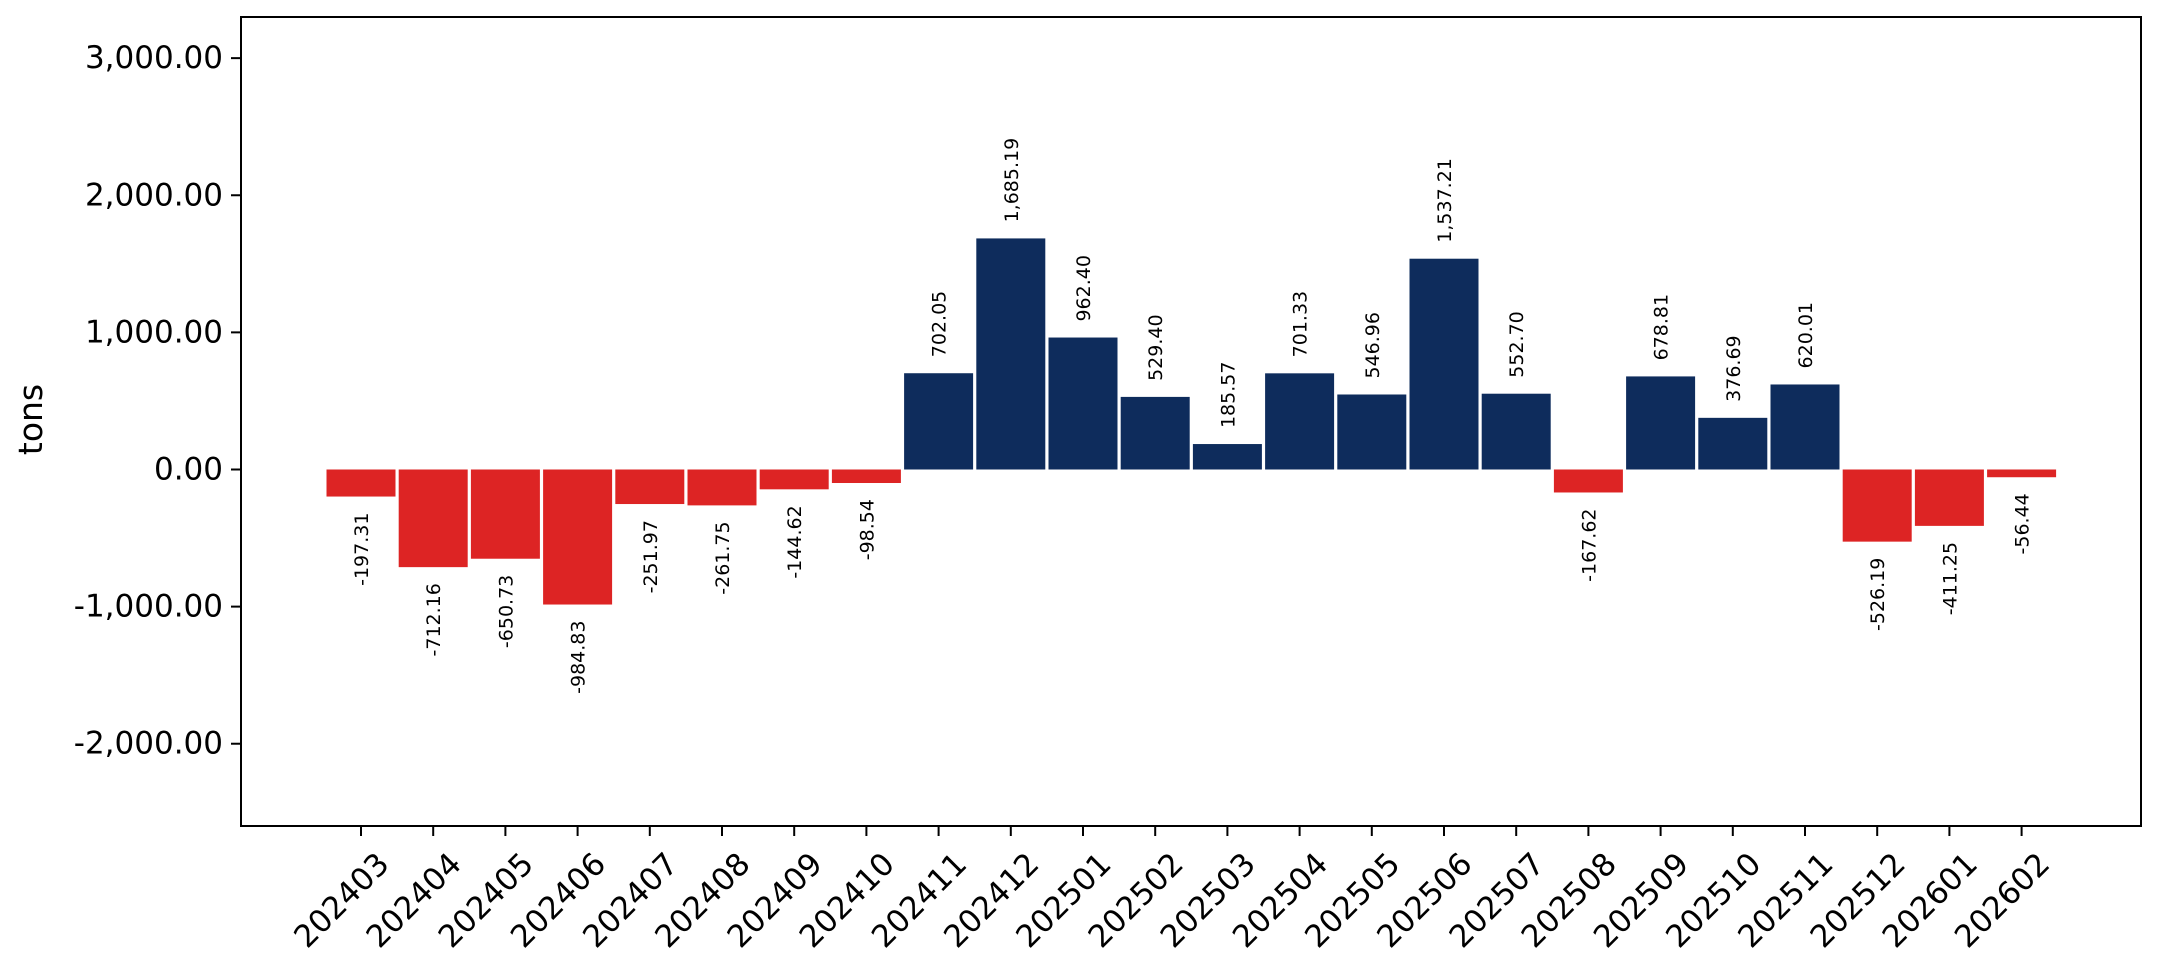  What do you see at coordinates (154, 332) in the screenshot?
I see `y-tick-label: 1,000.00` at bounding box center [154, 332].